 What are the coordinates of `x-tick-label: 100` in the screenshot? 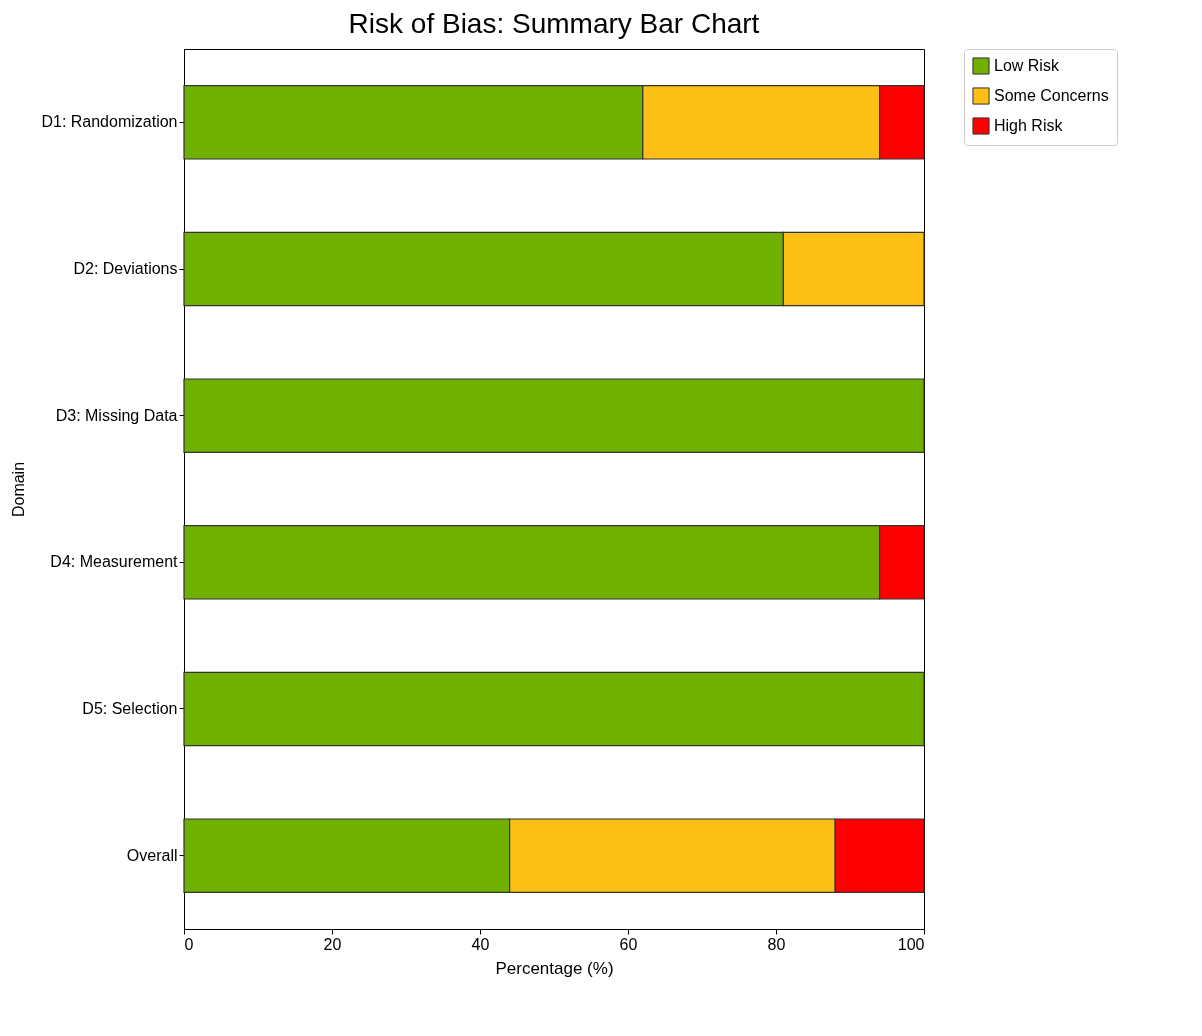 It's located at (911, 944).